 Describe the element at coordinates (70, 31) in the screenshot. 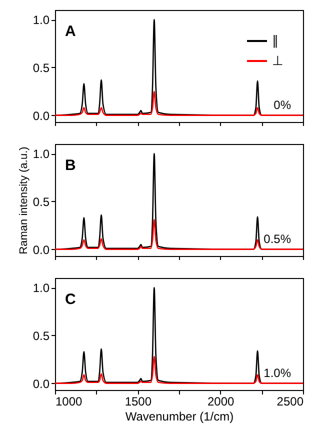

I see `annotation: A` at that location.